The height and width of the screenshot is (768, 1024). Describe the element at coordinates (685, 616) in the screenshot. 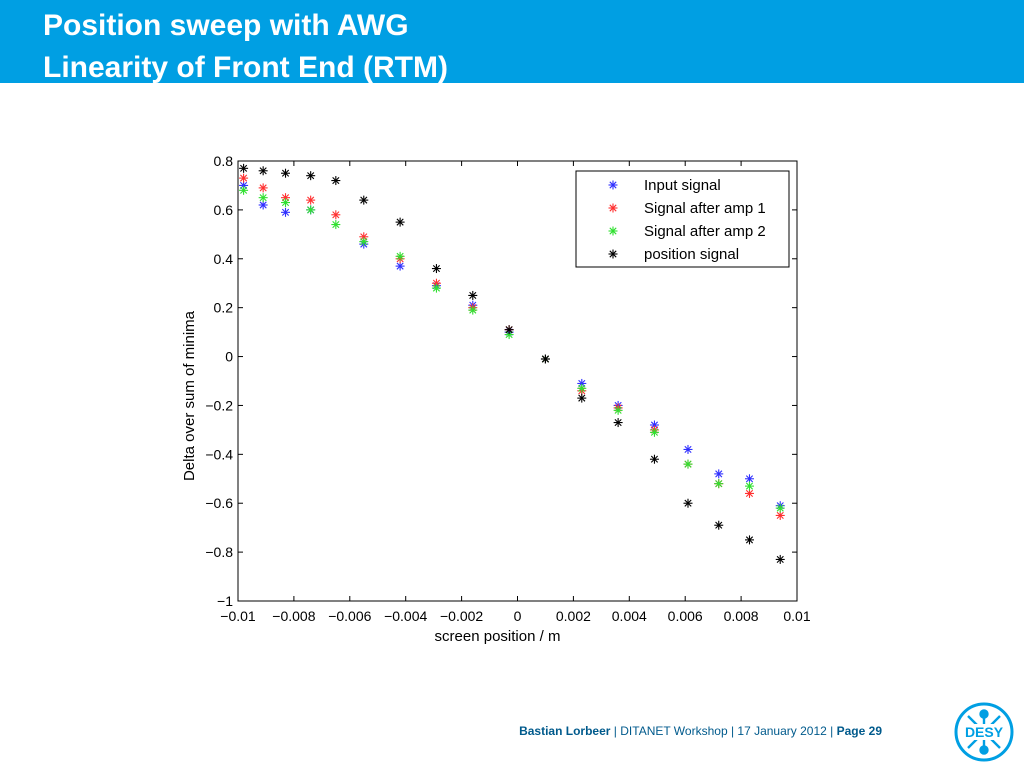

I see `x-tick-label: 0.006` at that location.